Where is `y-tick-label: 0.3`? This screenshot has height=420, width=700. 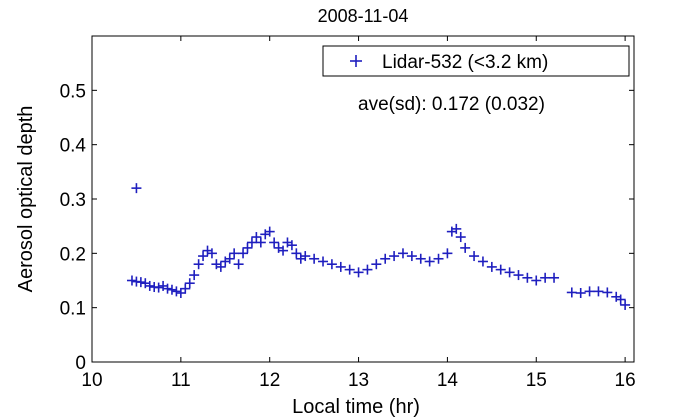 y-tick-label: 0.3 is located at coordinates (73, 200).